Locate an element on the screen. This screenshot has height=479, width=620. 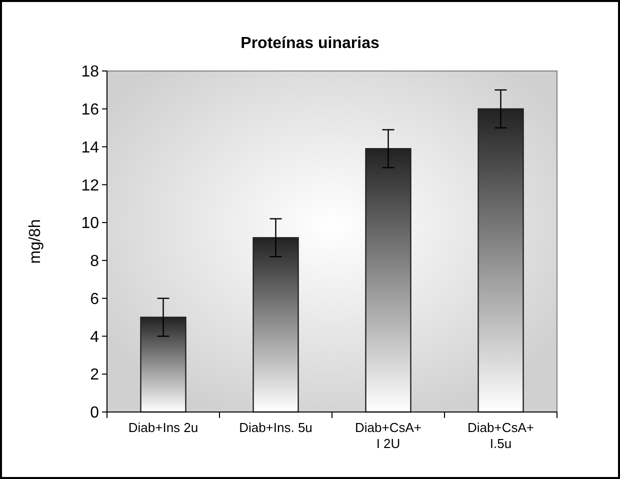
chart-title: Proteínas uinarias is located at coordinates (310, 43).